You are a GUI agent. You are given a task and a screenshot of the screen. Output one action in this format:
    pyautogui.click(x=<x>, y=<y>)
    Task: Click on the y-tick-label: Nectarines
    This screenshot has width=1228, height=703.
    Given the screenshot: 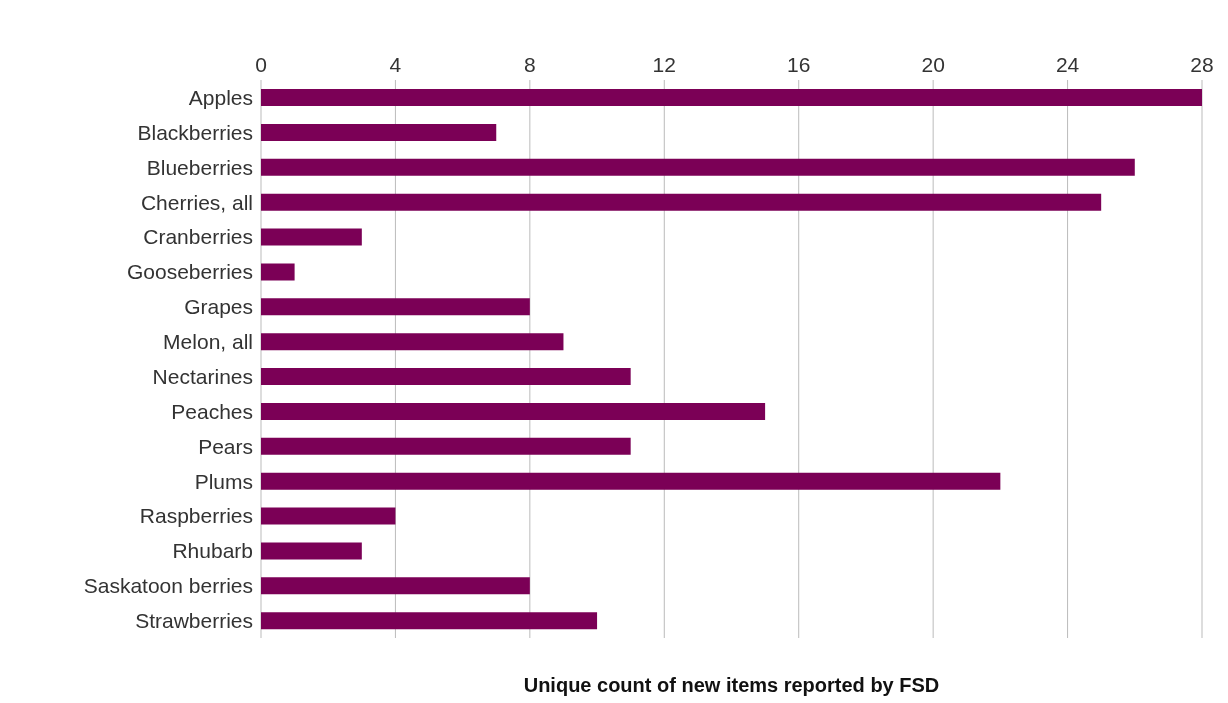 What is the action you would take?
    pyautogui.click(x=202, y=376)
    